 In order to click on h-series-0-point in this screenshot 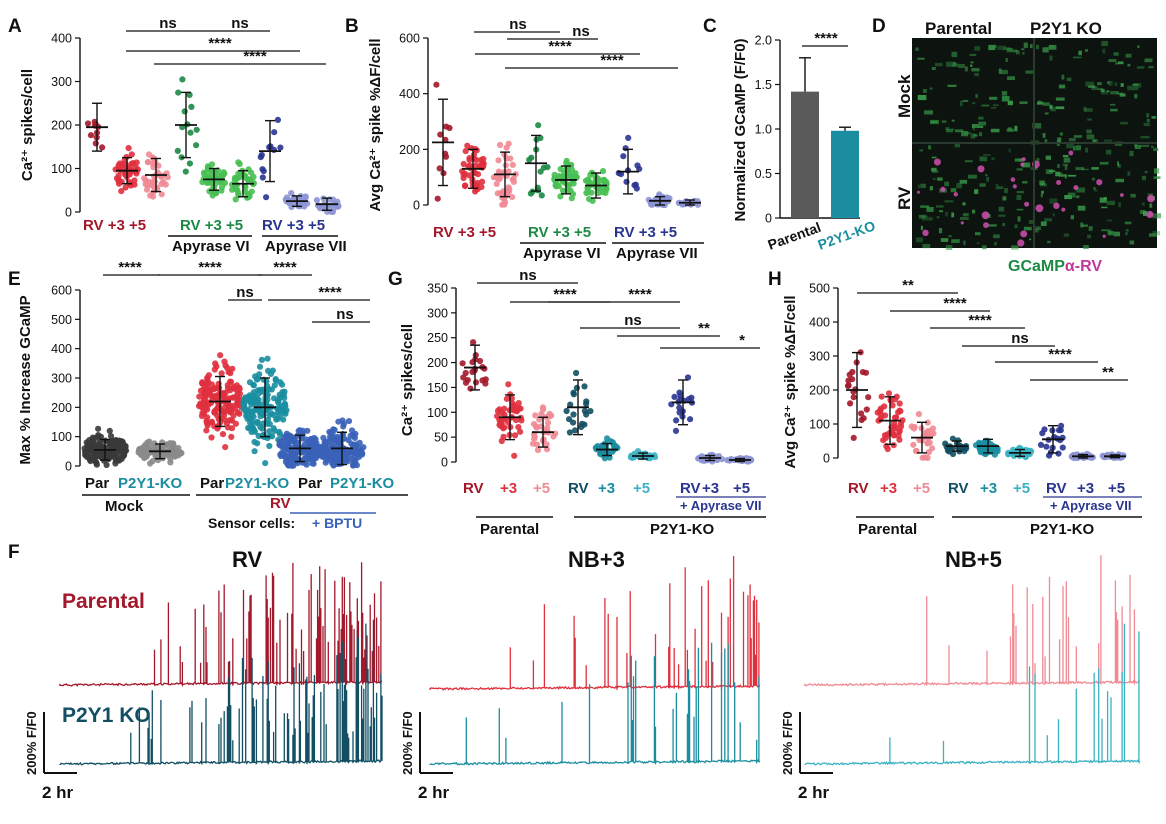, I will do `click(853, 437)`.